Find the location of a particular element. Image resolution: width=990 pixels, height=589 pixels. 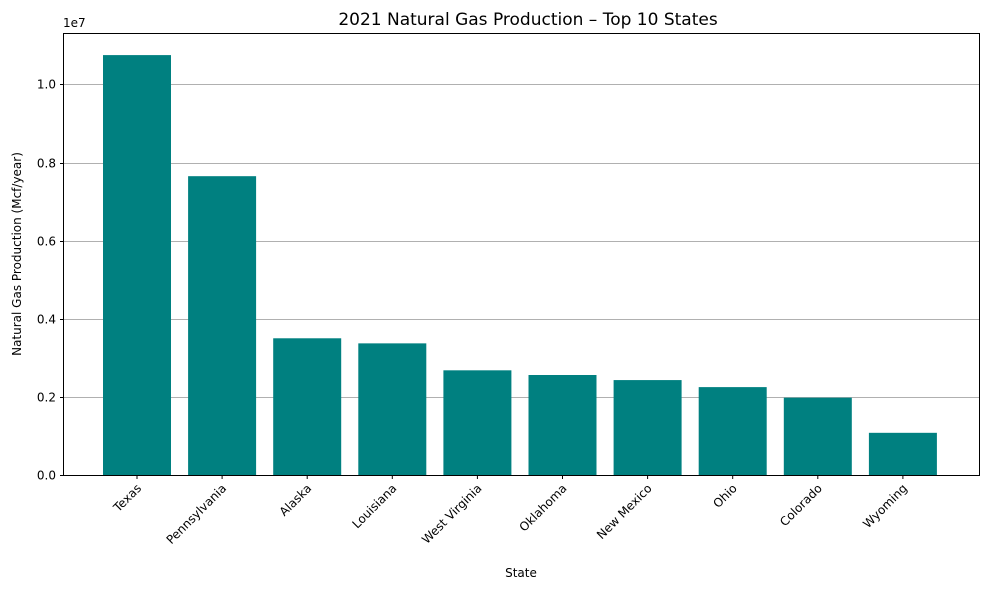

y-axis-offset-label: 1e7 is located at coordinates (74, 23).